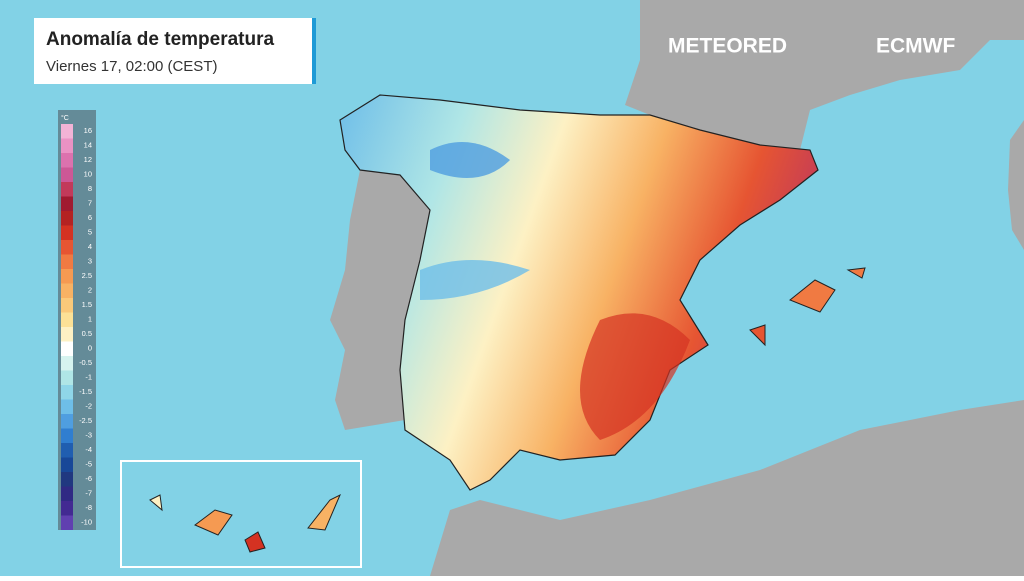 This screenshot has height=581, width=1024. Describe the element at coordinates (88, 377) in the screenshot. I see `legend-label: -1` at that location.